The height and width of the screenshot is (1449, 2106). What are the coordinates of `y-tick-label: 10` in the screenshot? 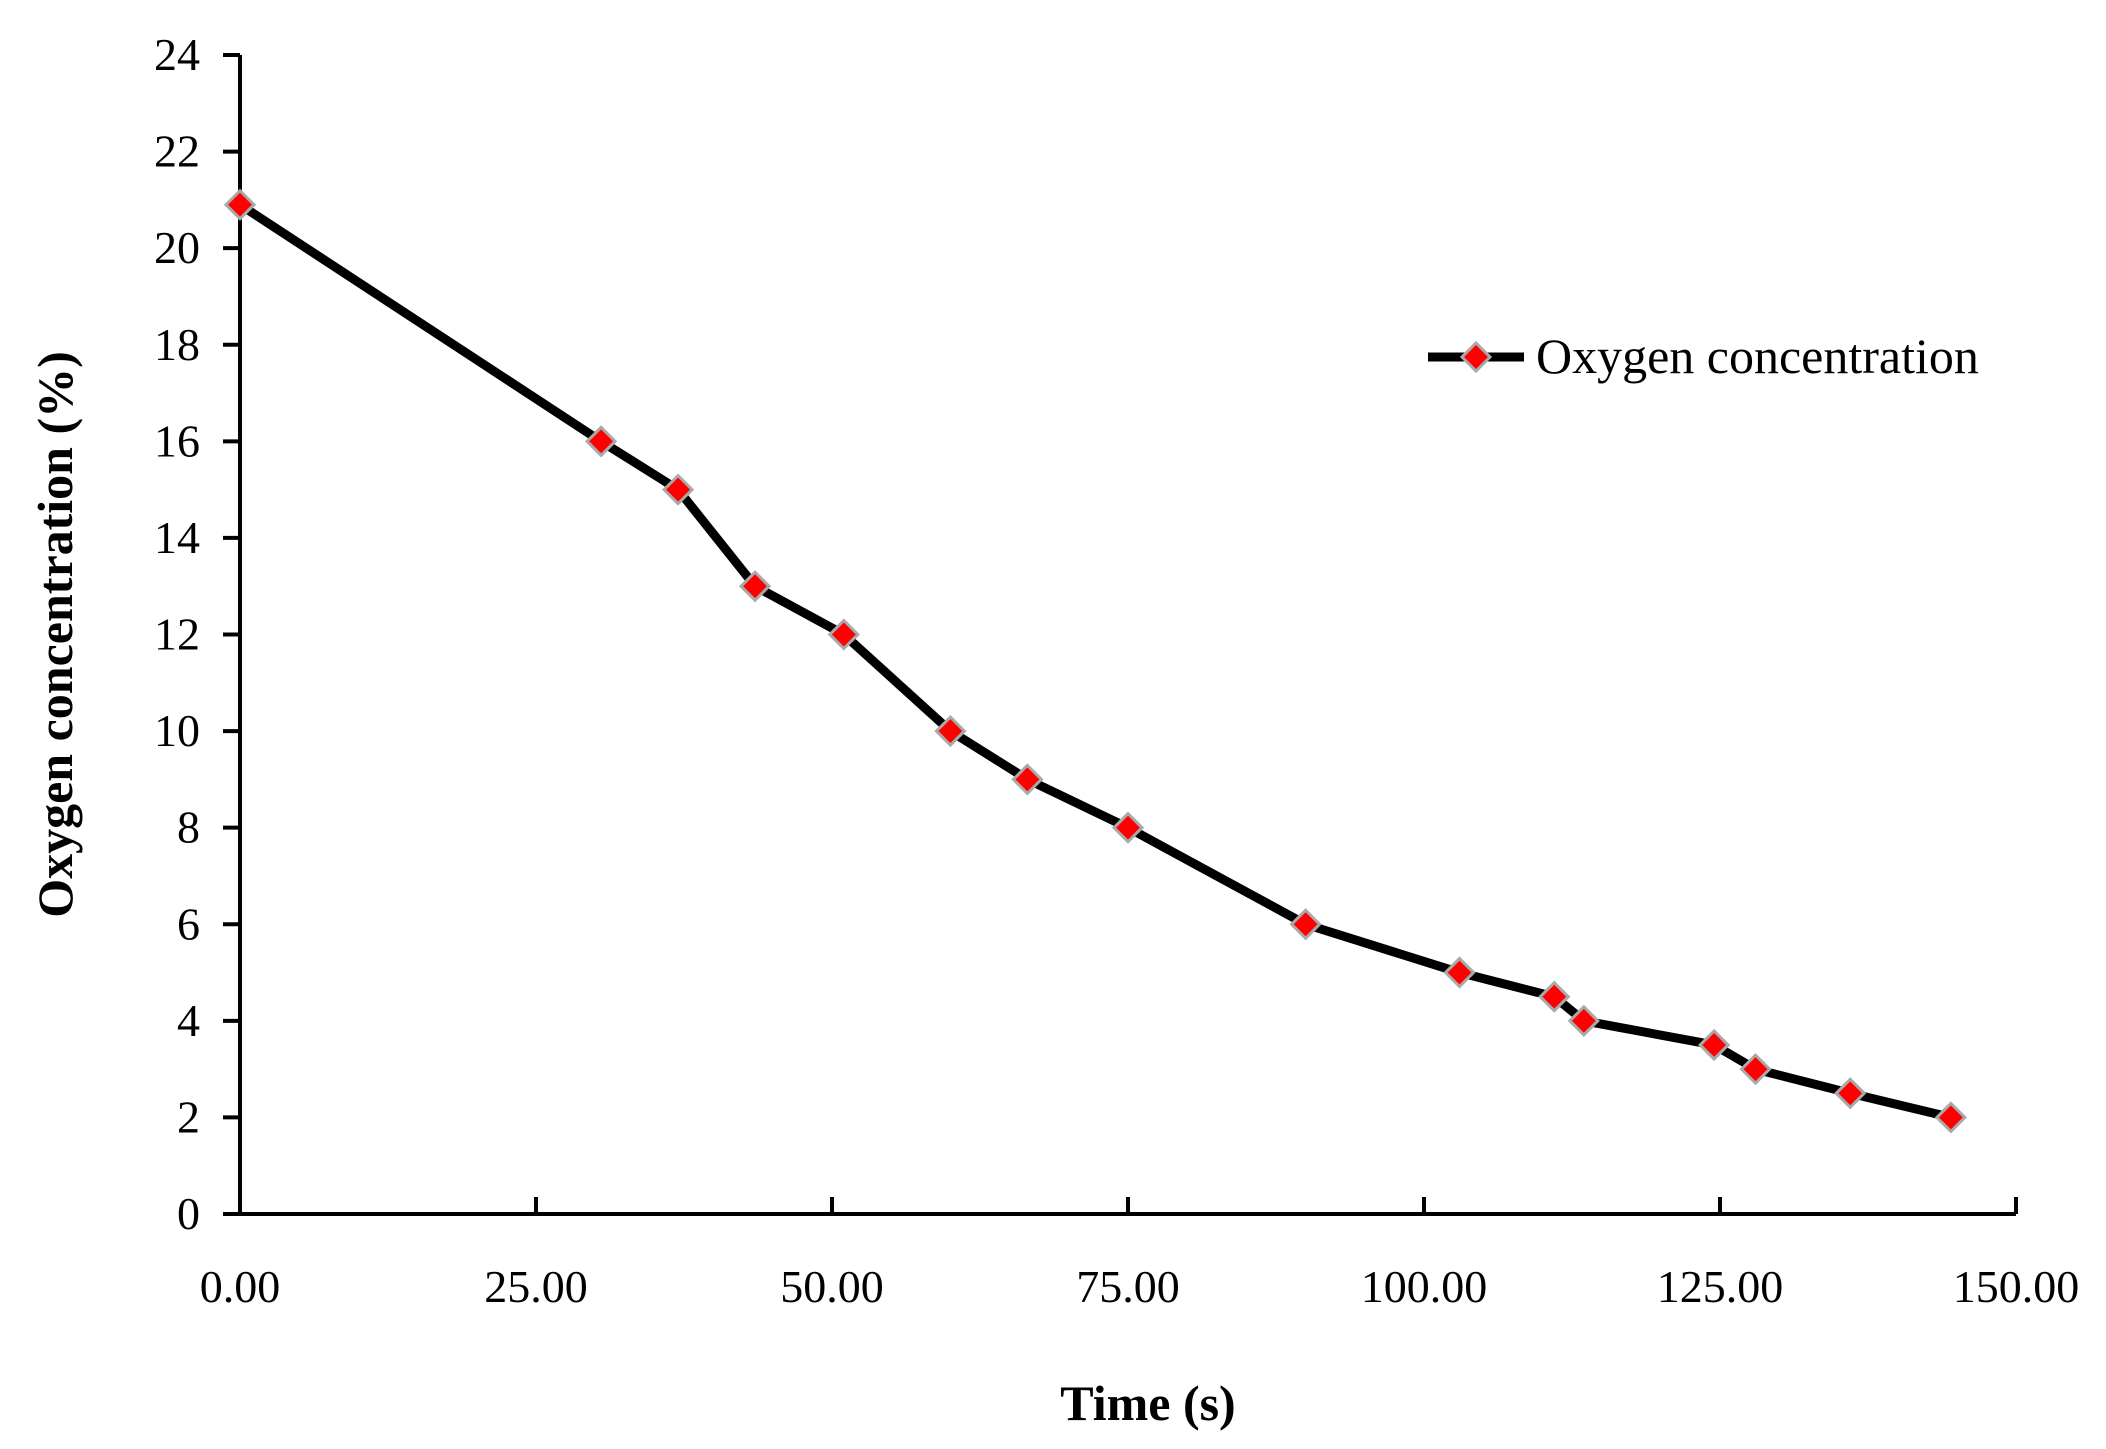 It's located at (177, 730).